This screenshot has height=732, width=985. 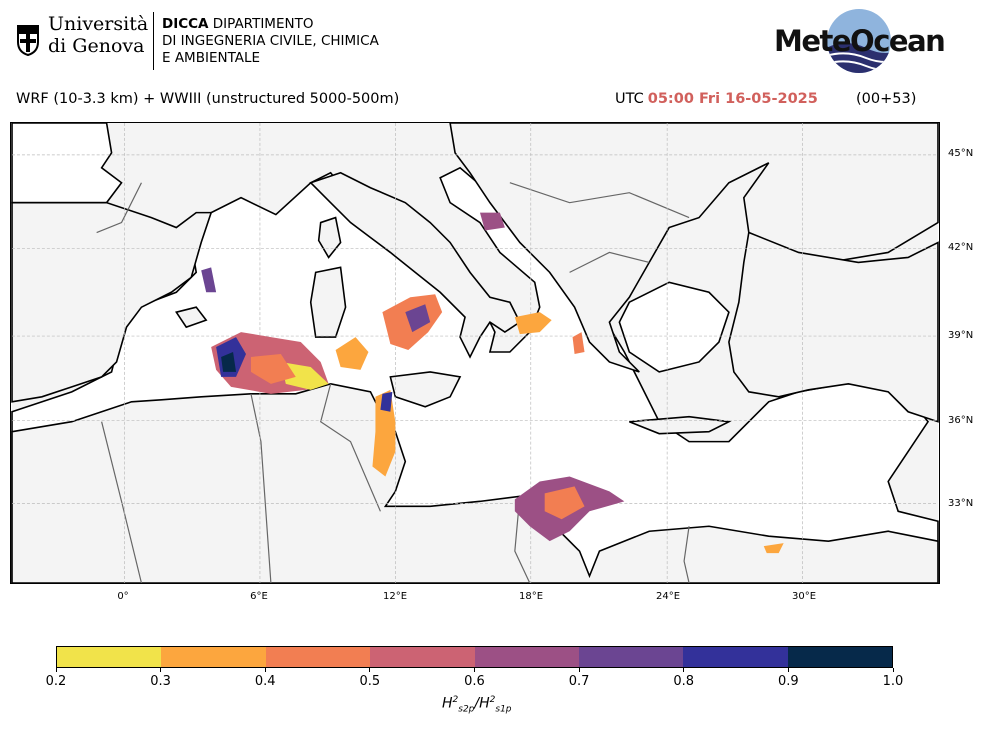 I want to click on cb-label-h2: H, so click(x=484, y=703).